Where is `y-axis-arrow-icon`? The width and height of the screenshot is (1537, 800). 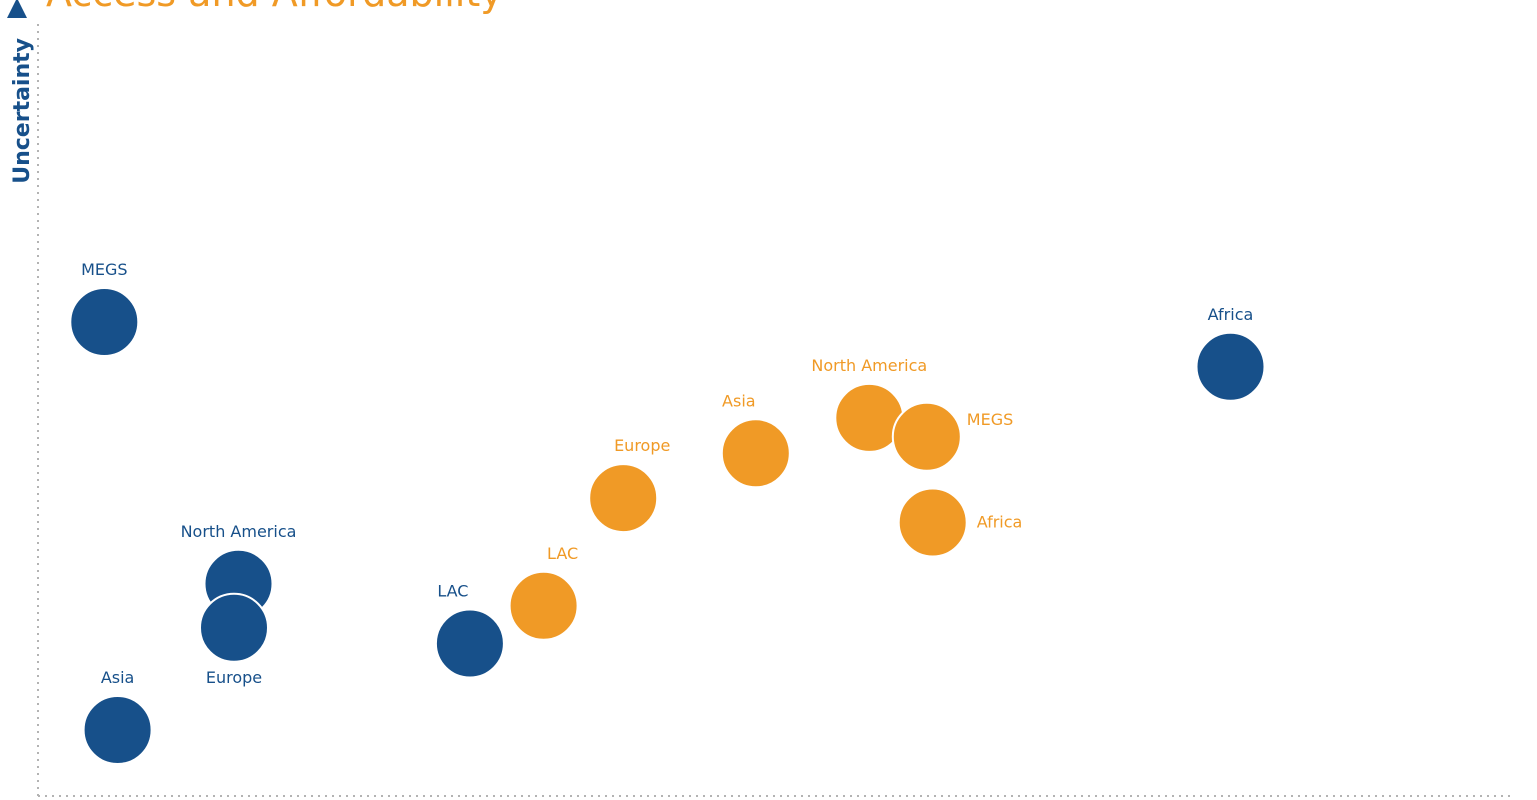 y-axis-arrow-icon is located at coordinates (17, 9).